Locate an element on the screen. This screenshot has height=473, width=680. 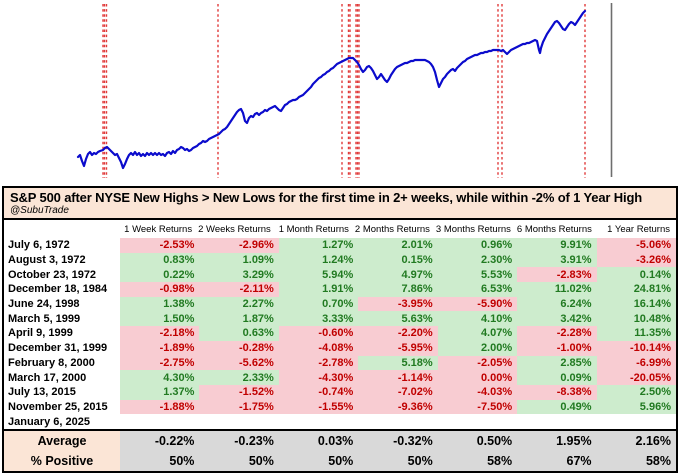
col-header: 3 Months Returns is located at coordinates (473, 229).